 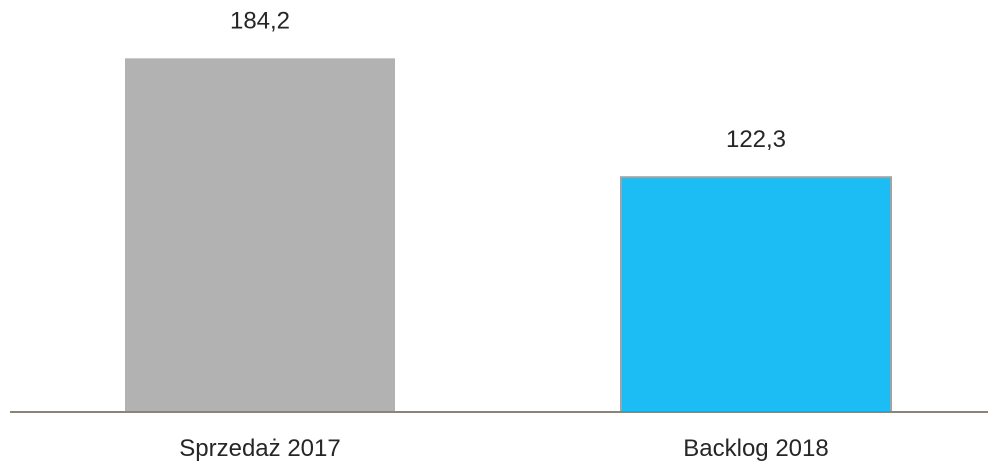 What do you see at coordinates (259, 448) in the screenshot?
I see `category-label-1: Sprzedaż 2017` at bounding box center [259, 448].